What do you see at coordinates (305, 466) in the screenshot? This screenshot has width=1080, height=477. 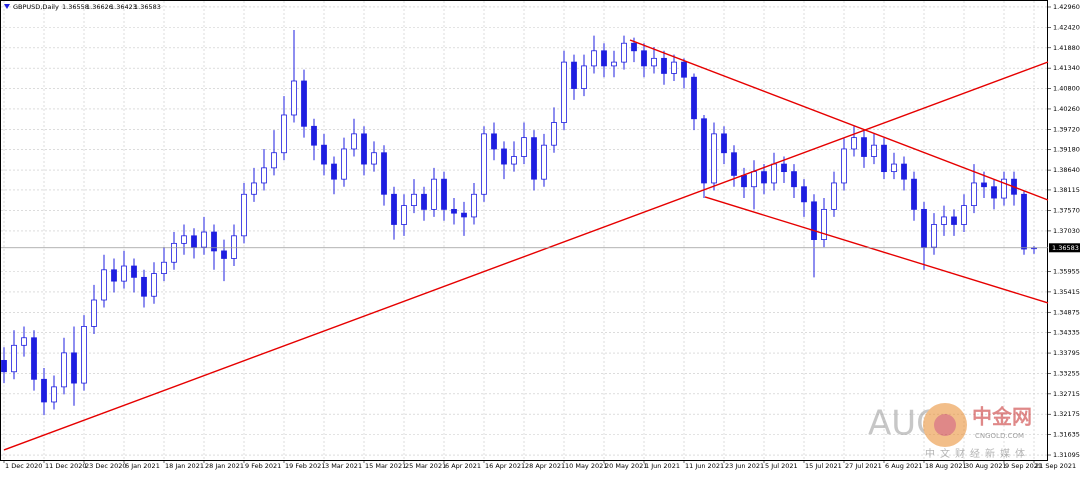 I see `x-tick-label: 19 Feb 2021` at bounding box center [305, 466].